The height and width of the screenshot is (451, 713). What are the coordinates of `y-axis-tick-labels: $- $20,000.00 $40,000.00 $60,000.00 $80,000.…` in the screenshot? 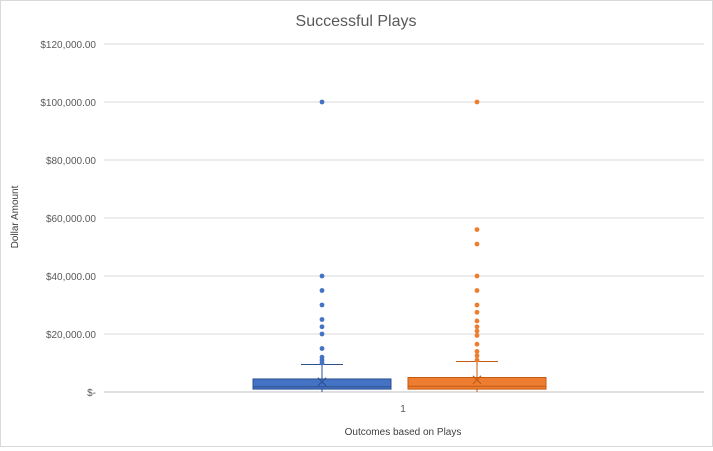 It's located at (68, 219).